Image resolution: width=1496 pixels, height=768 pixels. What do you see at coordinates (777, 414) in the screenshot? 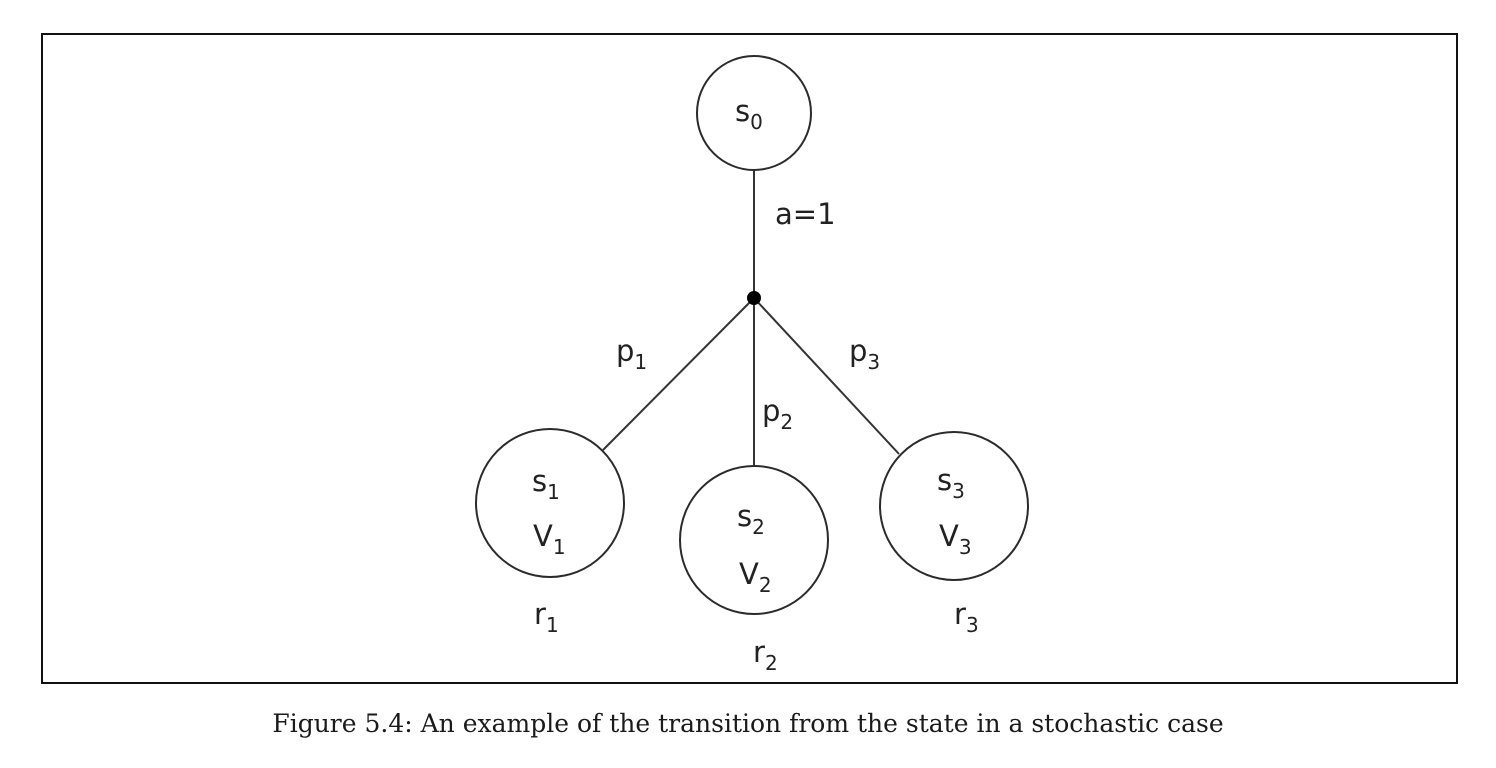
I see `prob-label-2: p2` at bounding box center [777, 414].